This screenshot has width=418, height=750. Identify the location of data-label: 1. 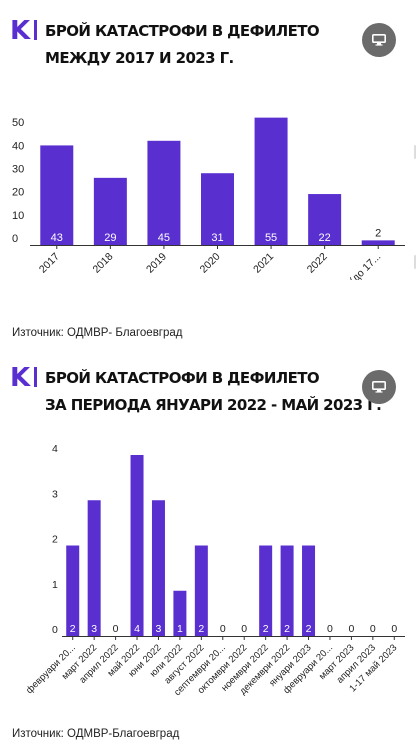
(180, 629).